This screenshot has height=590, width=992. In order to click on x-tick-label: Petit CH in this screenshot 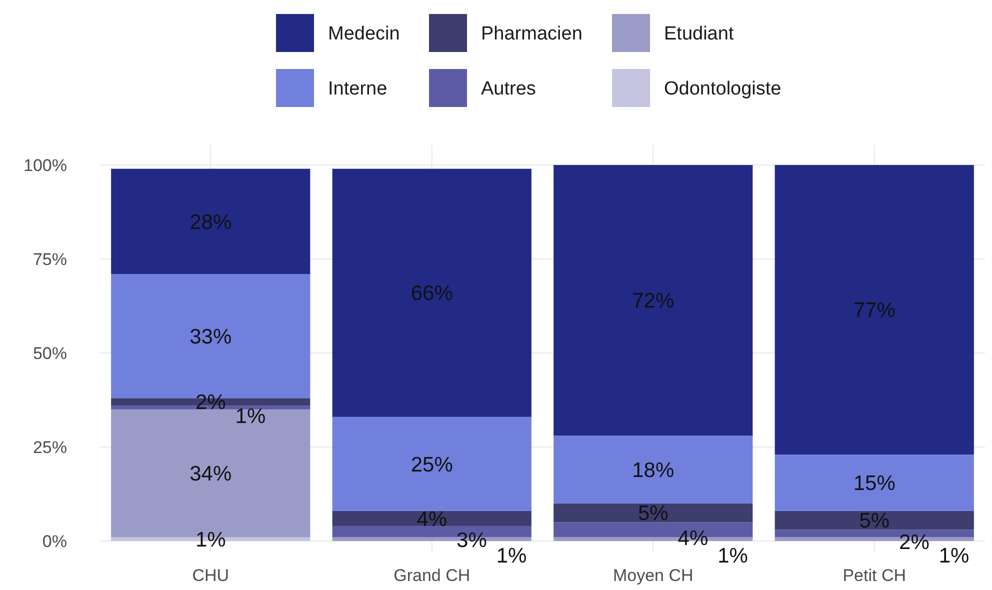, I will do `click(874, 575)`.